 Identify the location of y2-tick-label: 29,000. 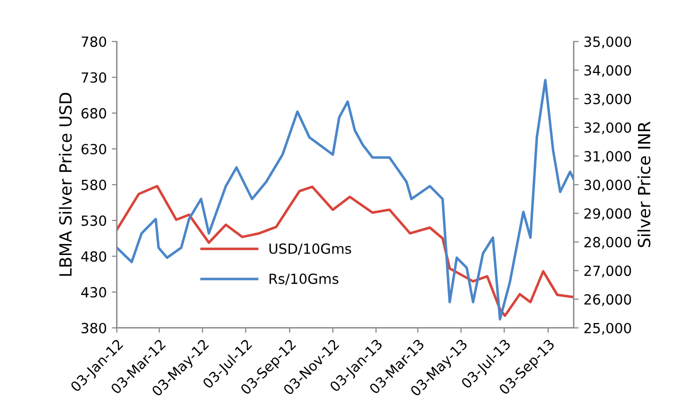
(608, 214).